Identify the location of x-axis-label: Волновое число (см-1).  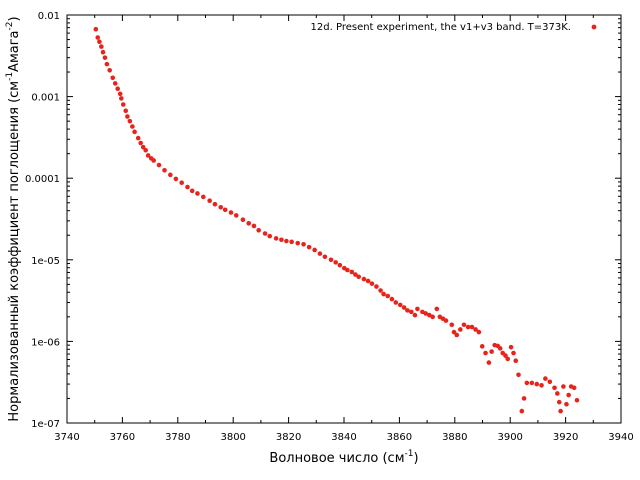
(343, 457).